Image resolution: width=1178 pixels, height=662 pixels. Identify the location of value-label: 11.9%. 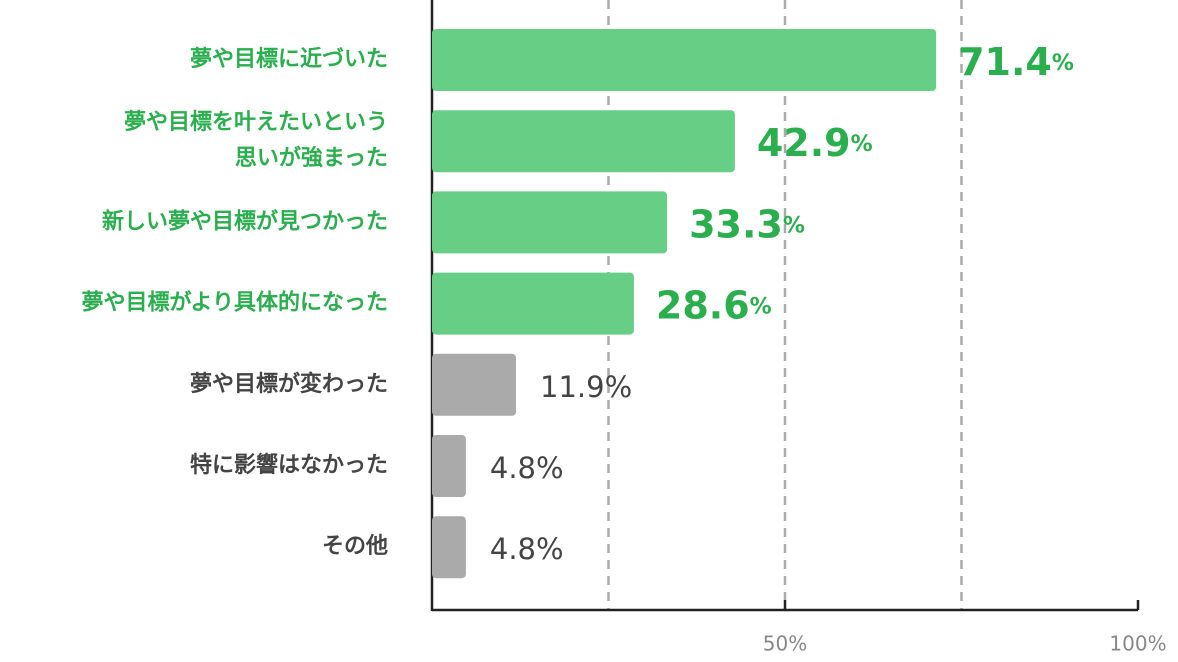
(586, 387).